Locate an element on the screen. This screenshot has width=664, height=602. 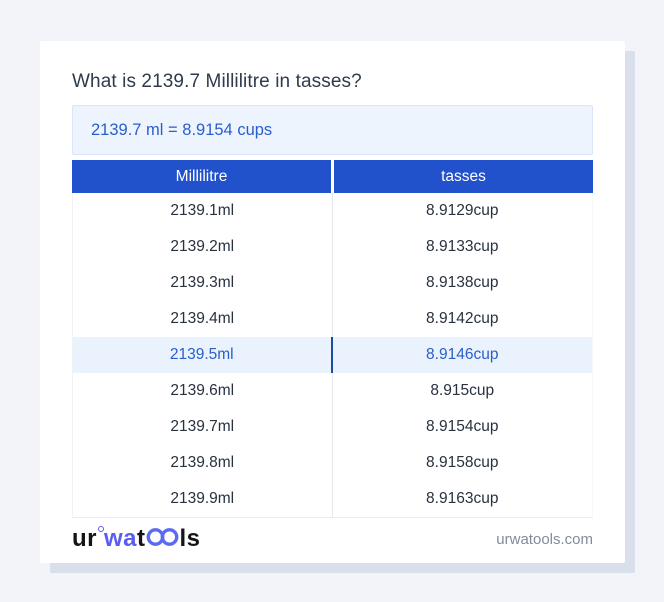
logo-text-t: t is located at coordinates (141, 538).